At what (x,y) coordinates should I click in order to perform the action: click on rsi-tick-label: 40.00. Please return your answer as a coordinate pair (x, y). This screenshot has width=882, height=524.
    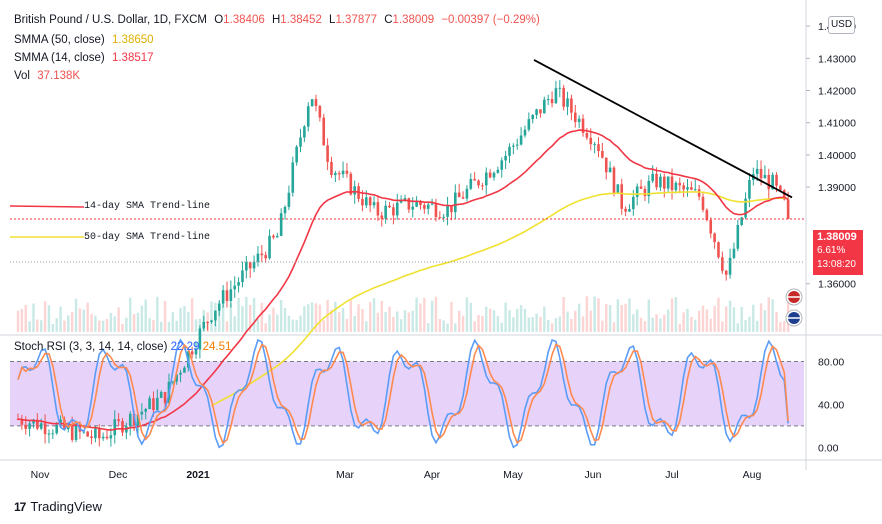
    Looking at the image, I should click on (831, 405).